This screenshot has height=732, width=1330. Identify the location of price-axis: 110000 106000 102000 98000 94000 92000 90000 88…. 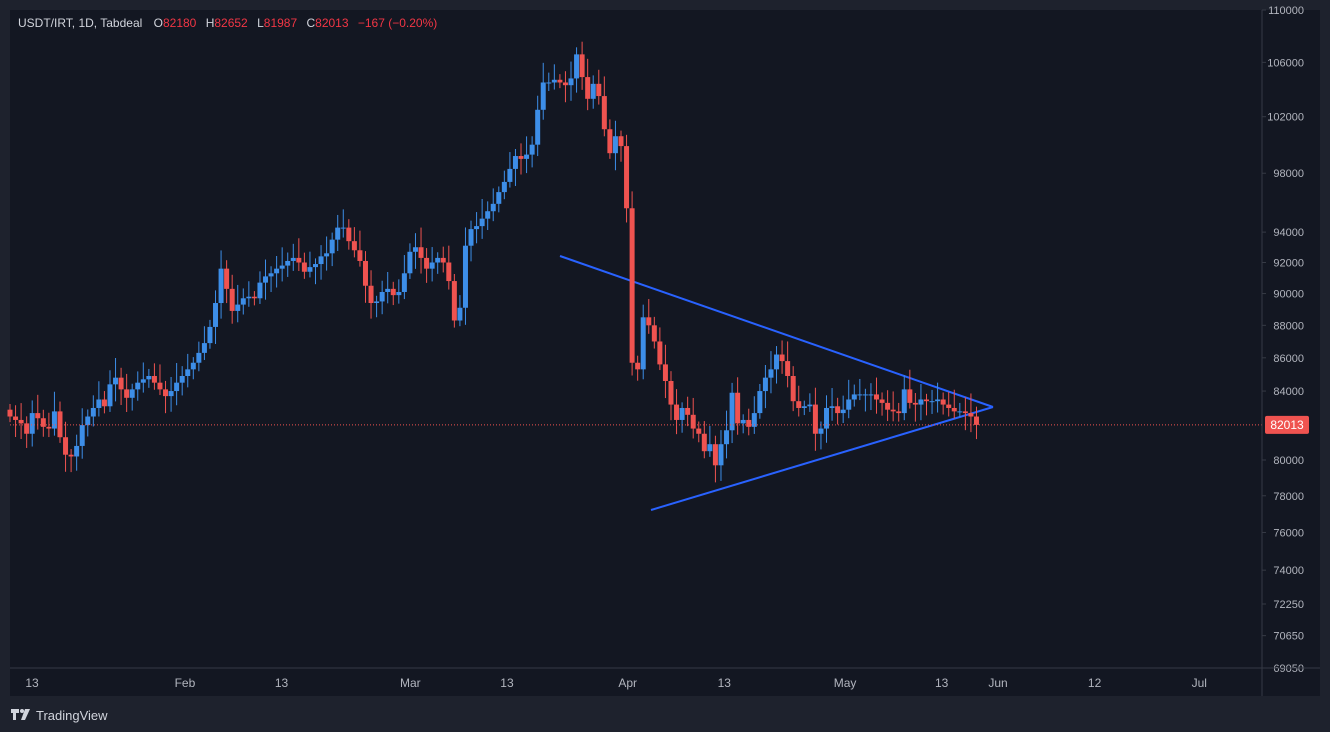
(1282, 350).